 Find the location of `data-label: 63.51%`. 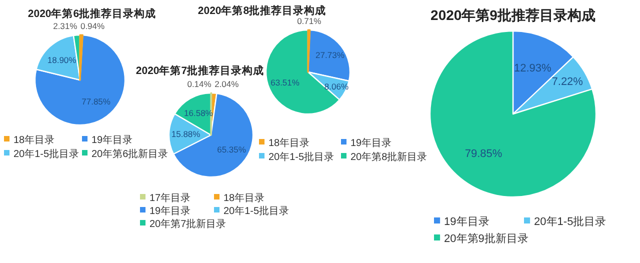

data-label: 63.51% is located at coordinates (285, 82).